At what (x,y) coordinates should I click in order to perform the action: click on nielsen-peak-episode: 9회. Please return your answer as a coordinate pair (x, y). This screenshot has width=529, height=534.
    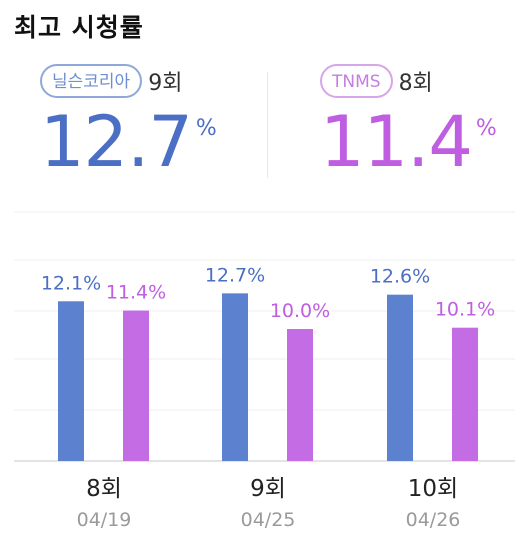
    Looking at the image, I should click on (165, 83).